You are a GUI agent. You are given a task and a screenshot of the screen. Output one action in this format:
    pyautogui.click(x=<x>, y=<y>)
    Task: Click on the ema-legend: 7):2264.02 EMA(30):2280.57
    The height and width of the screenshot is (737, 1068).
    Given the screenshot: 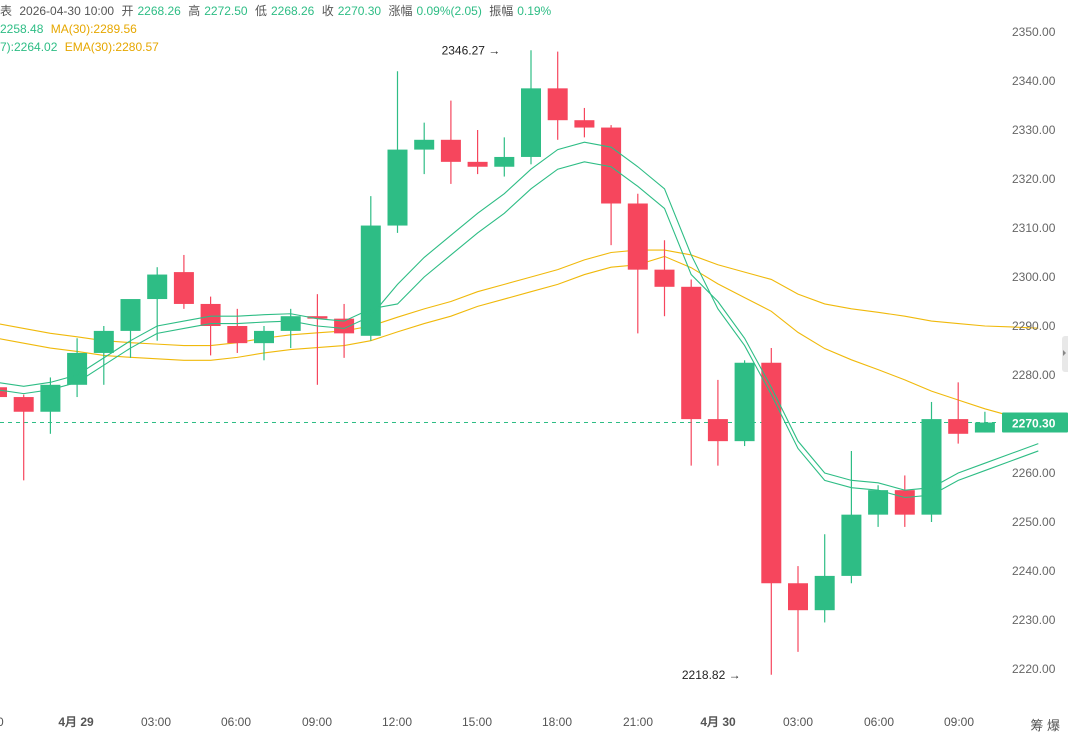 What is the action you would take?
    pyautogui.click(x=81, y=47)
    